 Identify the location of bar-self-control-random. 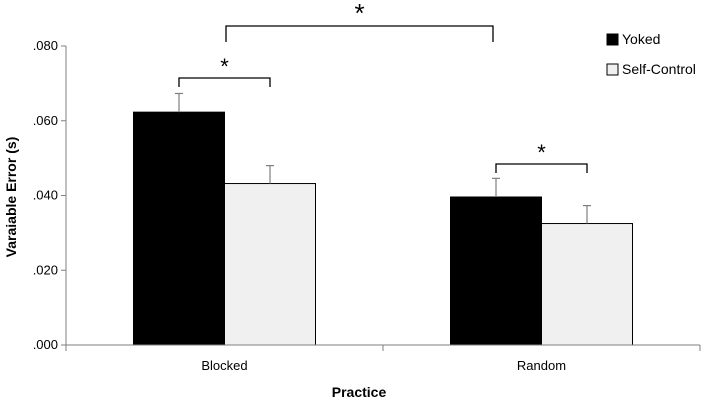
(587, 284).